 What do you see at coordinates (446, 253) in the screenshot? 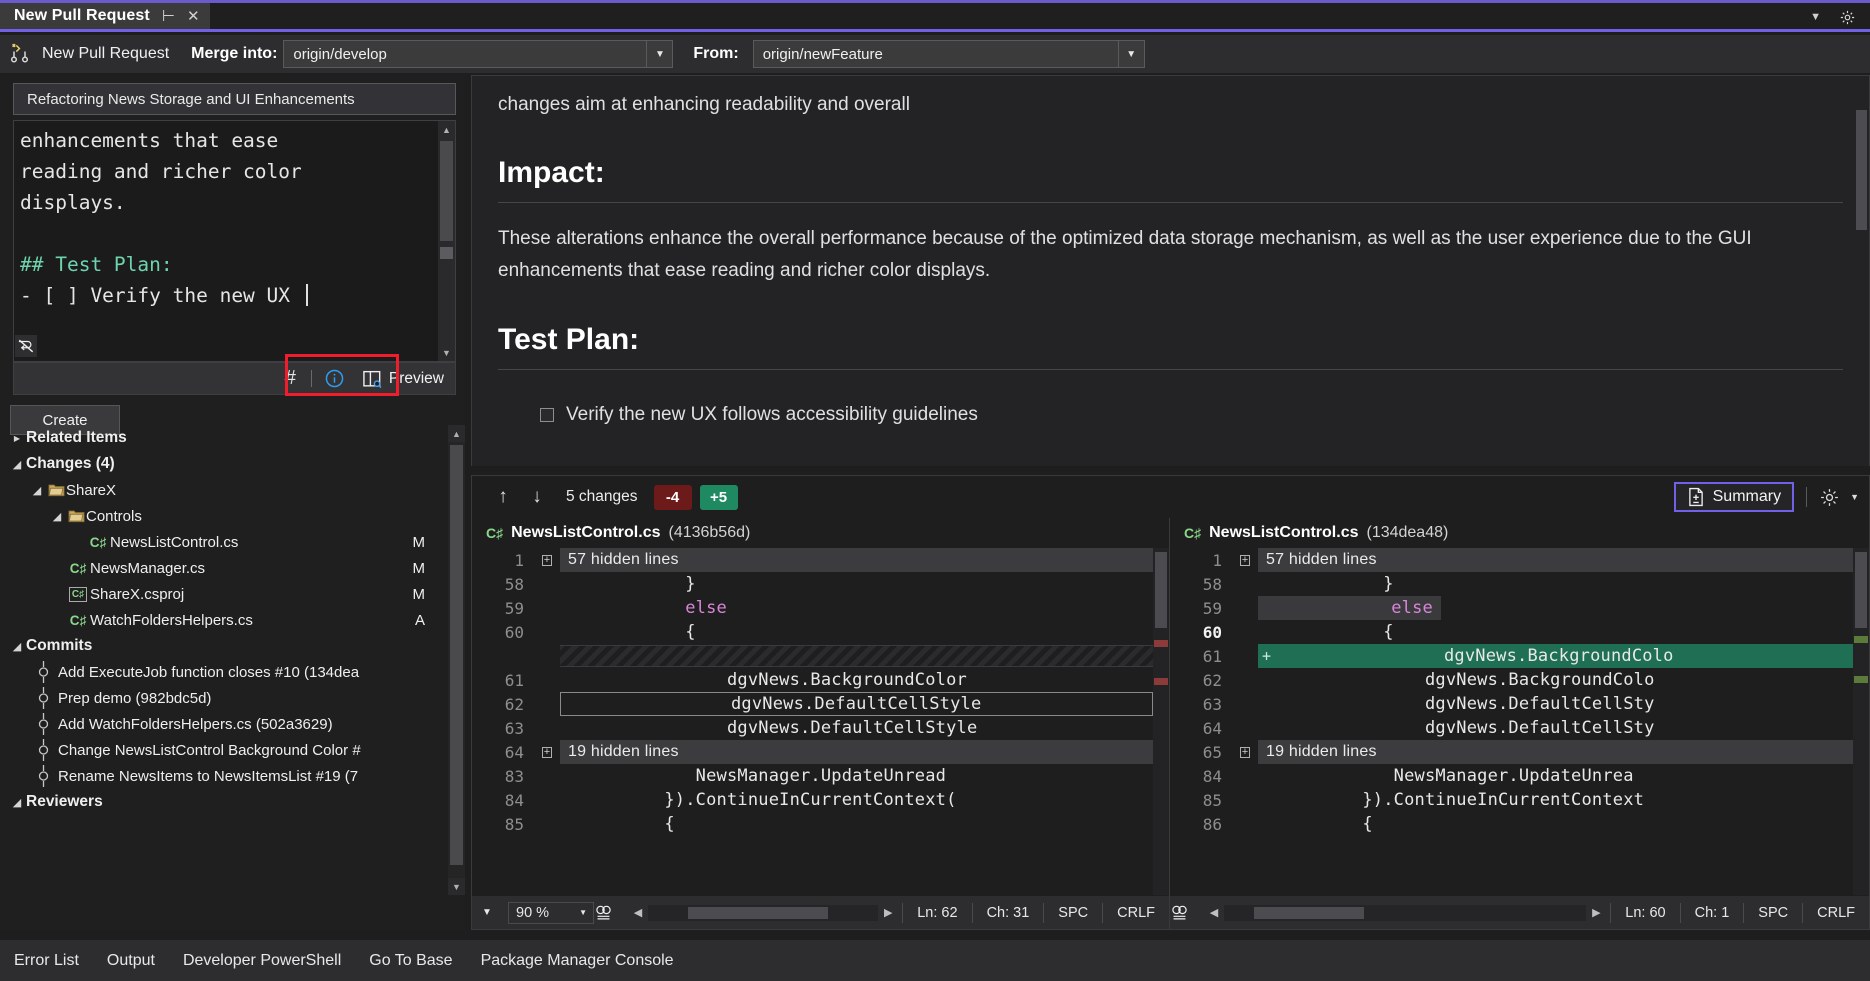
I see `scrollbar-thumb-secondary` at bounding box center [446, 253].